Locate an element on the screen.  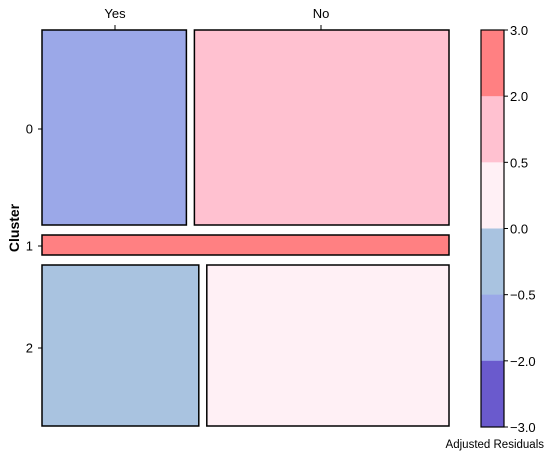
row-label-0: 0 is located at coordinates (29, 129).